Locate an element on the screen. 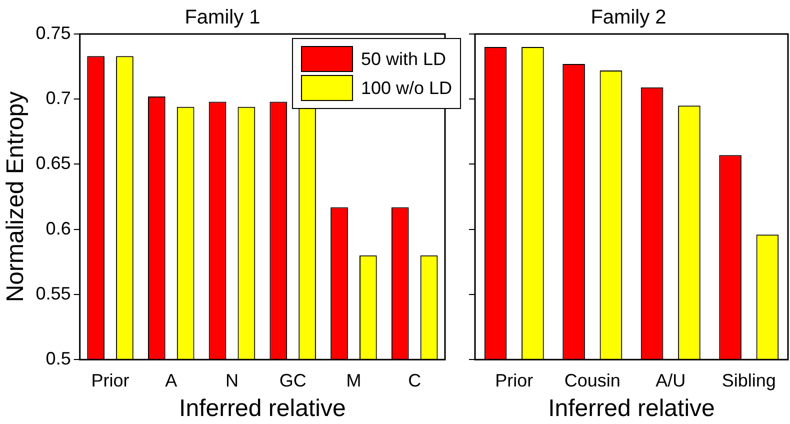 The image size is (790, 424). legend-label: 100 w/o LD is located at coordinates (406, 88).